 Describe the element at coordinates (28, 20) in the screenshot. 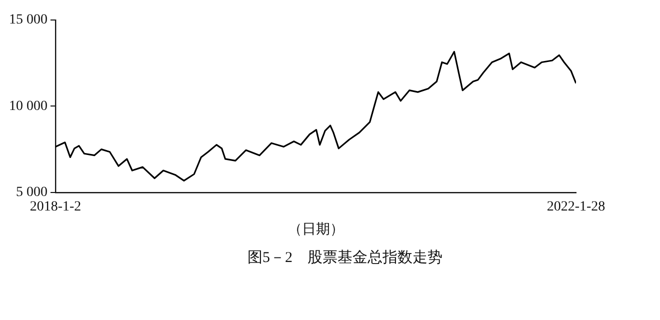

I see `y-tick-label: 15 000` at that location.